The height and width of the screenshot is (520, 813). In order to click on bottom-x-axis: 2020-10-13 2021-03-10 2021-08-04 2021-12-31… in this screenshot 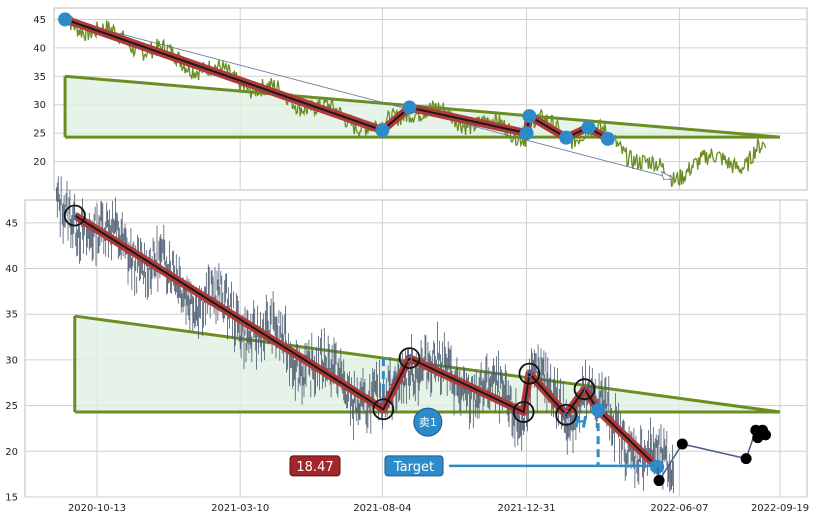, I will do `click(438, 508)`.